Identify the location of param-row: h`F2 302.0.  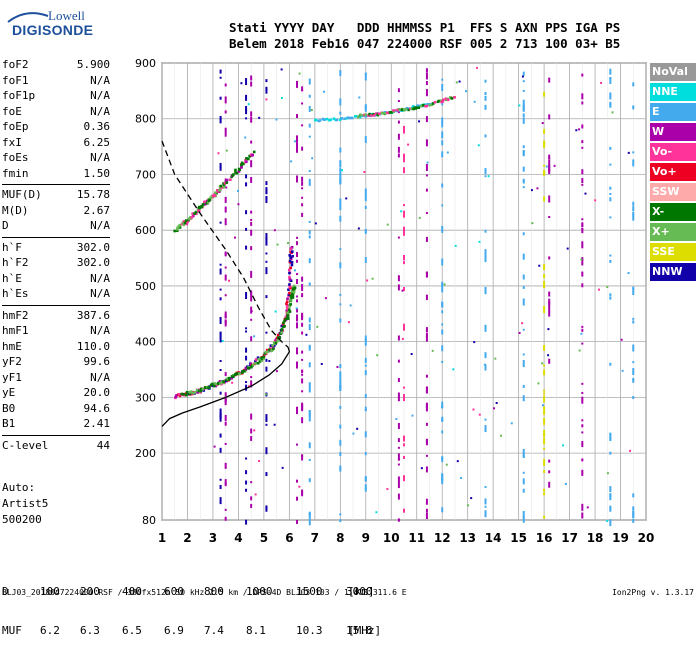
(56, 264).